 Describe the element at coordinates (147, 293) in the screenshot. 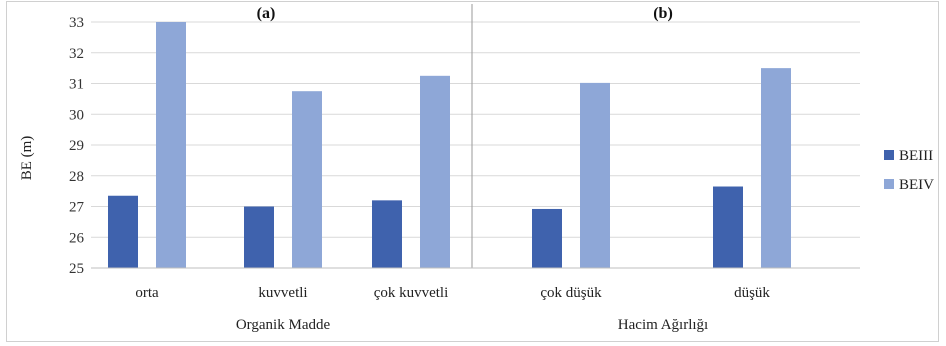

I see `category-label: orta` at that location.